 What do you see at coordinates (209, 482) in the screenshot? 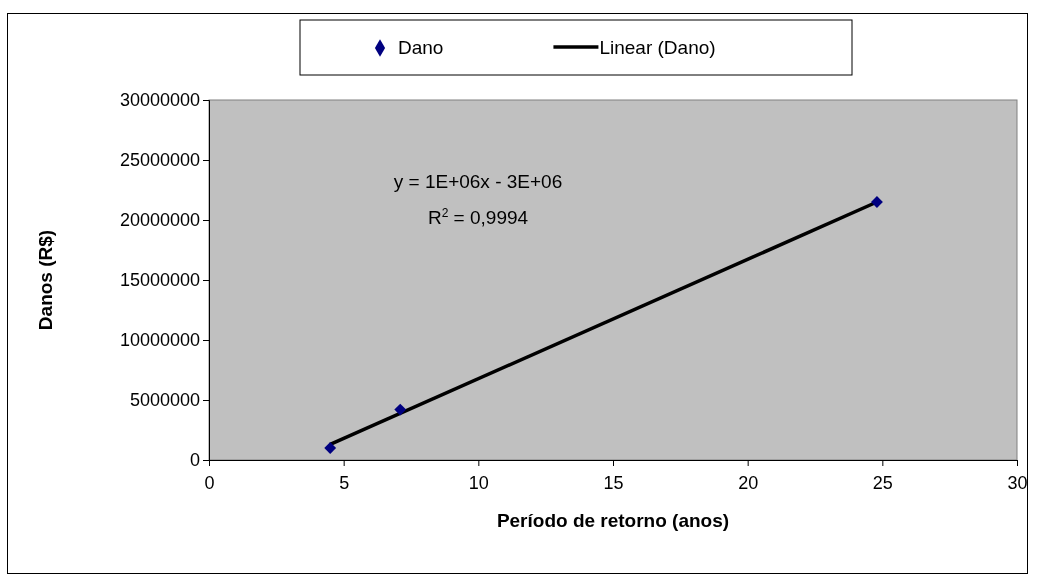
I see `x-tick-label: 0` at bounding box center [209, 482].